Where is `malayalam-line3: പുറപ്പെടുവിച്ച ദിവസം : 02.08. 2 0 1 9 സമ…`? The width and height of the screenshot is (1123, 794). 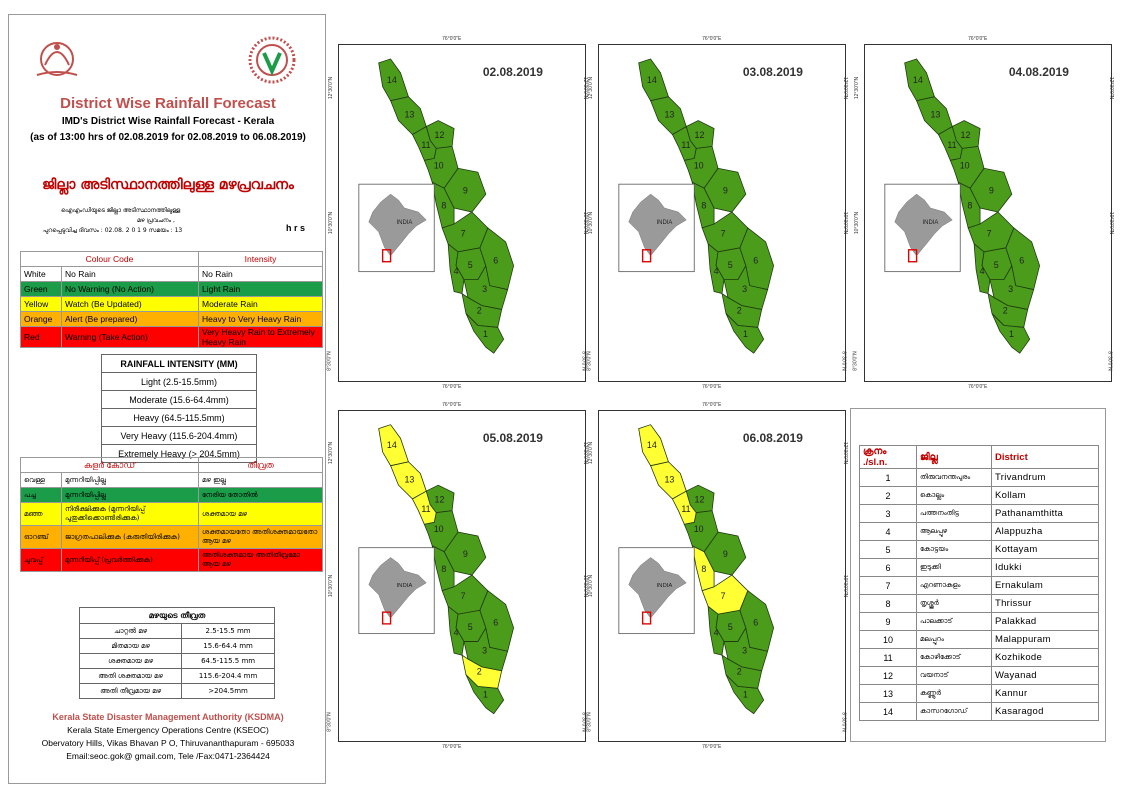
malayalam-line3: പുറപ്പെടുവിച്ച ദിവസം : 02.08. 2 0 1 9 സമ… is located at coordinates (113, 230).